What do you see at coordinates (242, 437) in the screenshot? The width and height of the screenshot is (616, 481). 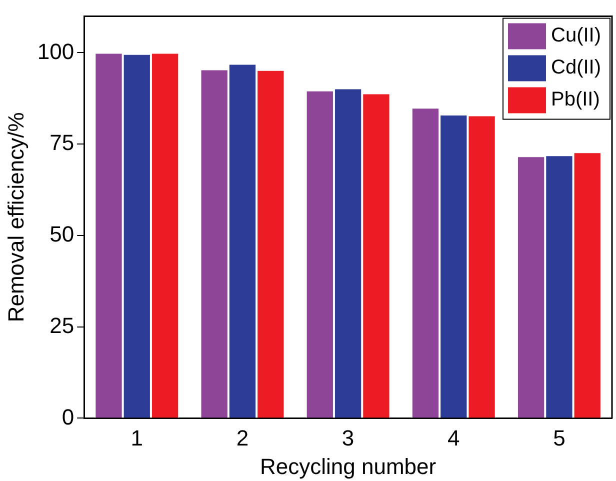 I see `x-tick-label: 2` at bounding box center [242, 437].